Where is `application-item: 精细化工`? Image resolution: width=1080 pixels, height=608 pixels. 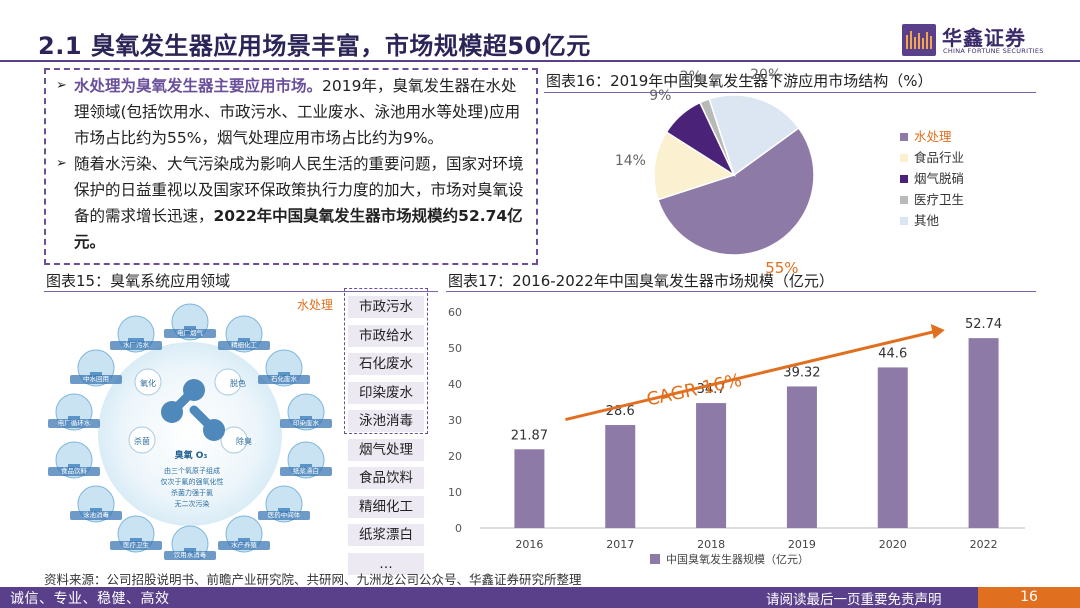
application-item: 精细化工 is located at coordinates (386, 506).